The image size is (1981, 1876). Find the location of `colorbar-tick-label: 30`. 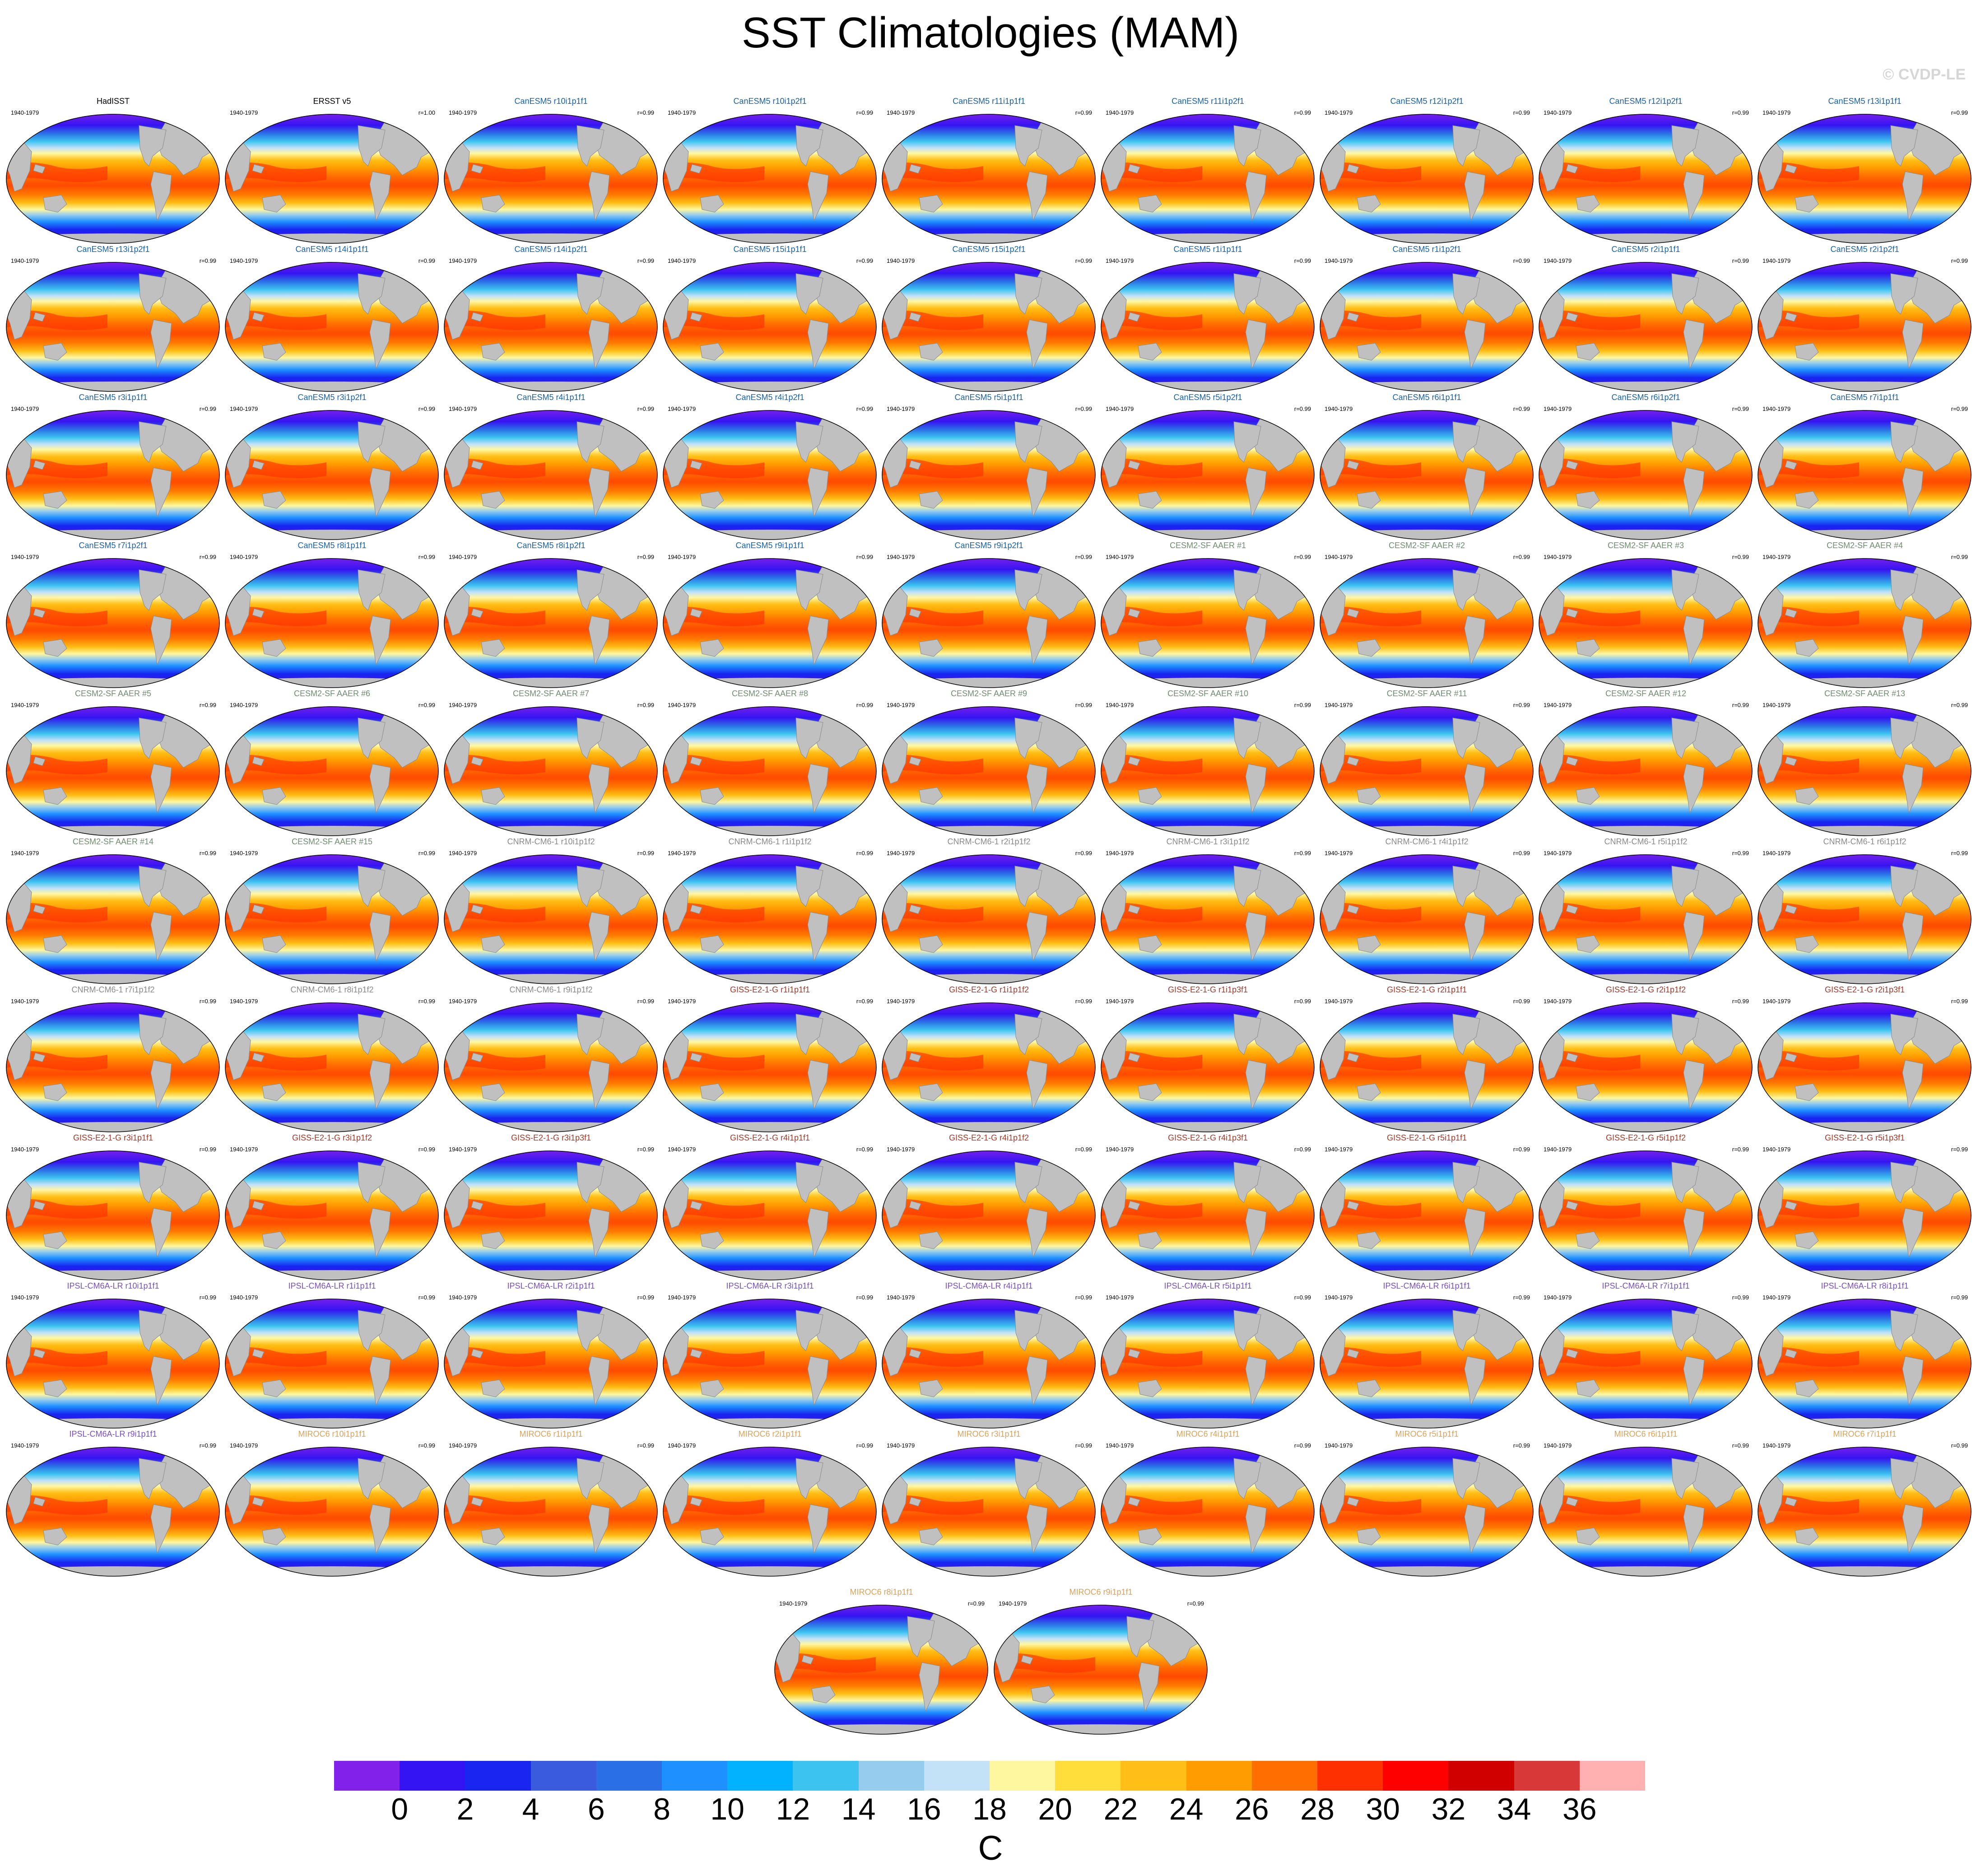

colorbar-tick-label: 30 is located at coordinates (1383, 1809).